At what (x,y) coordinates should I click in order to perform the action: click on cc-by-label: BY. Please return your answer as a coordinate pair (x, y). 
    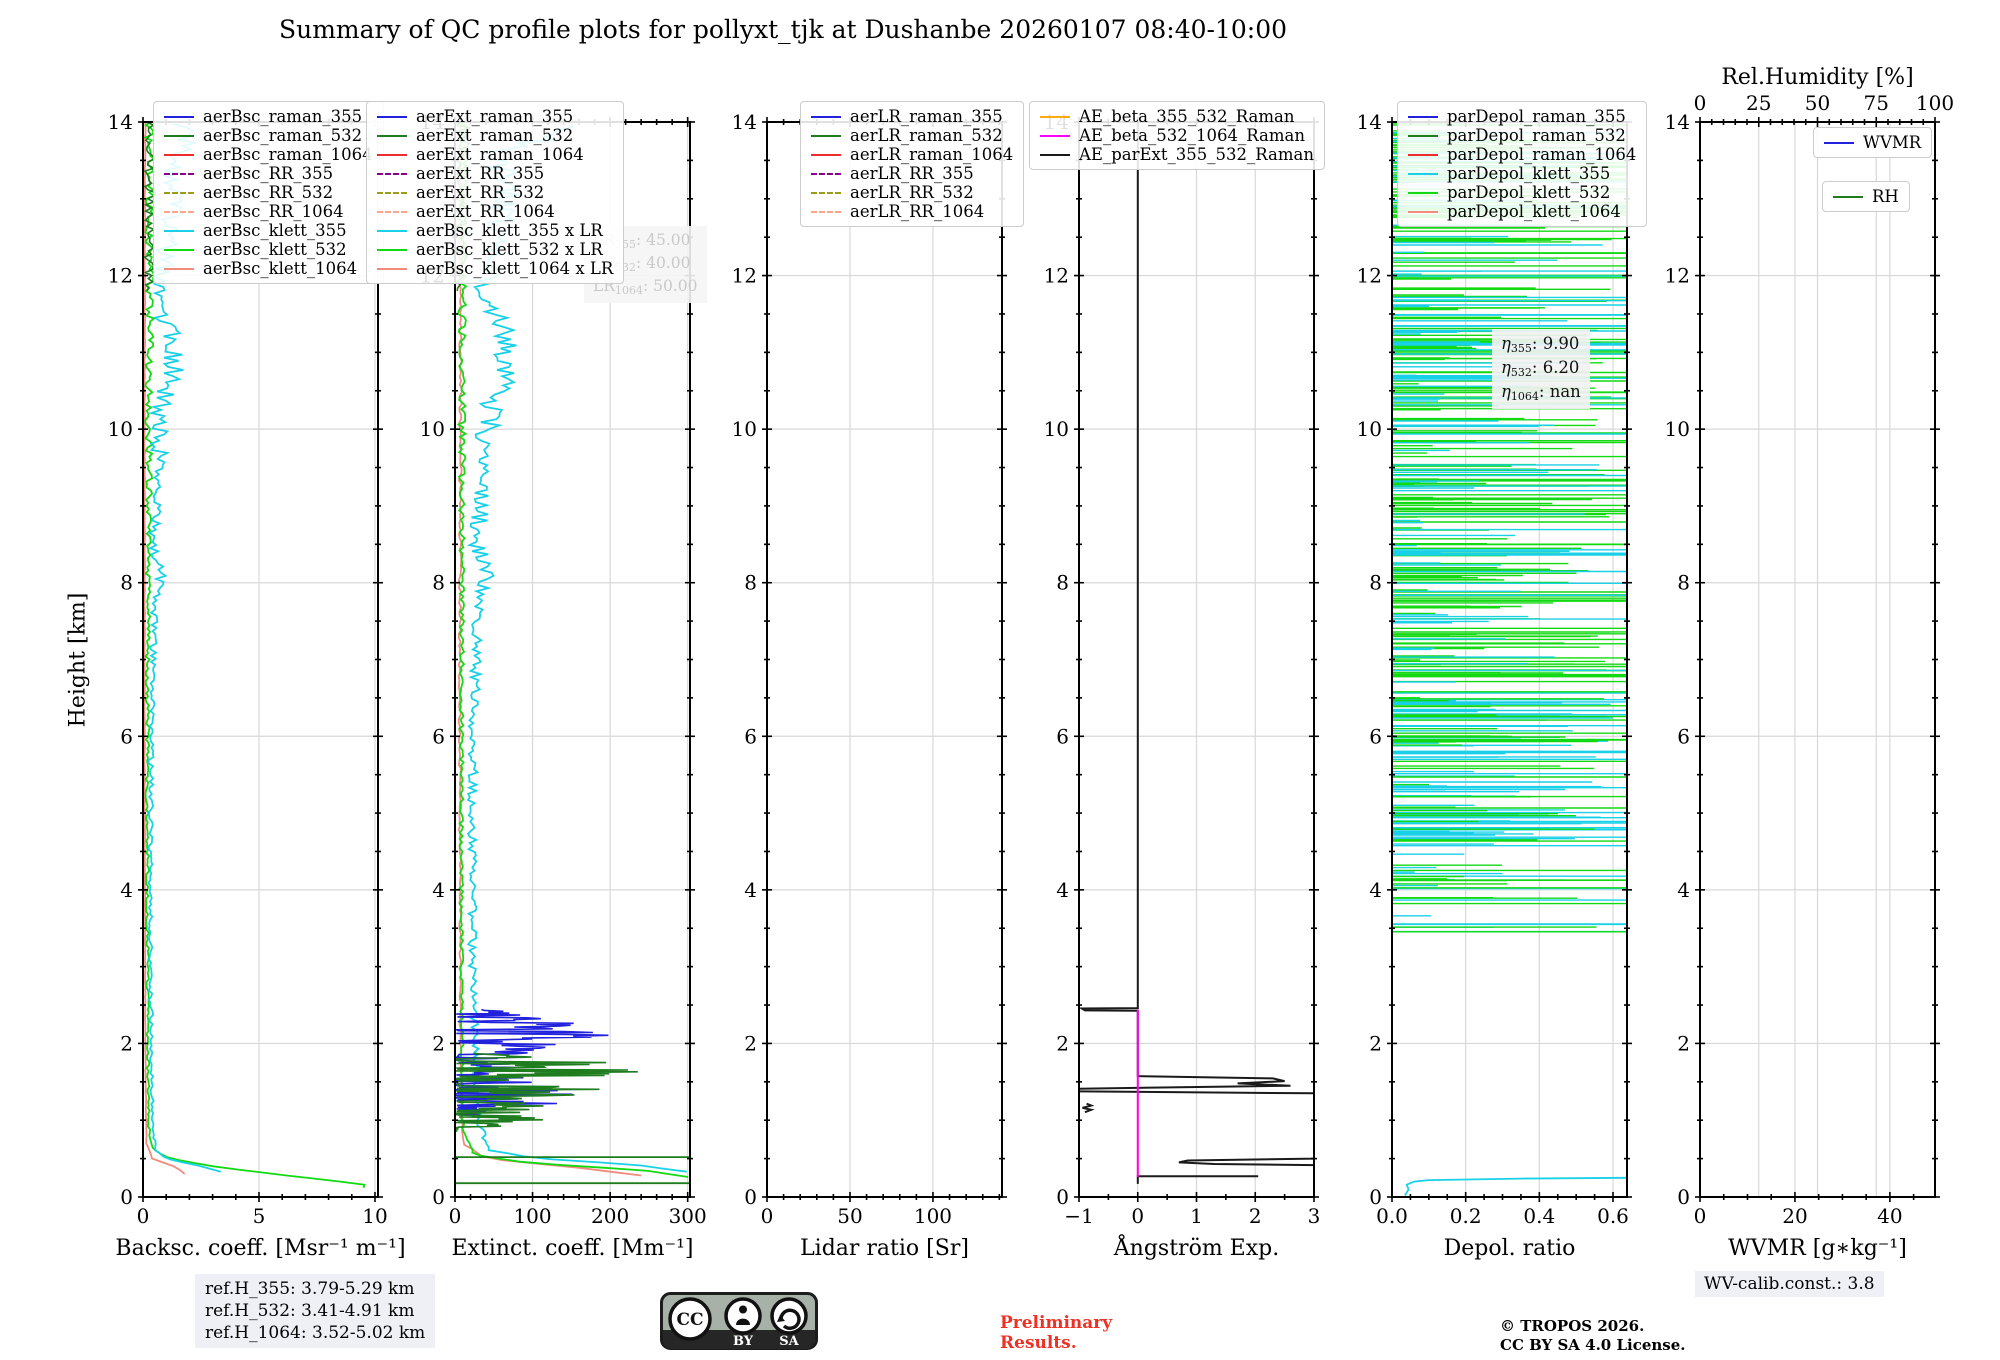
    Looking at the image, I should click on (743, 1341).